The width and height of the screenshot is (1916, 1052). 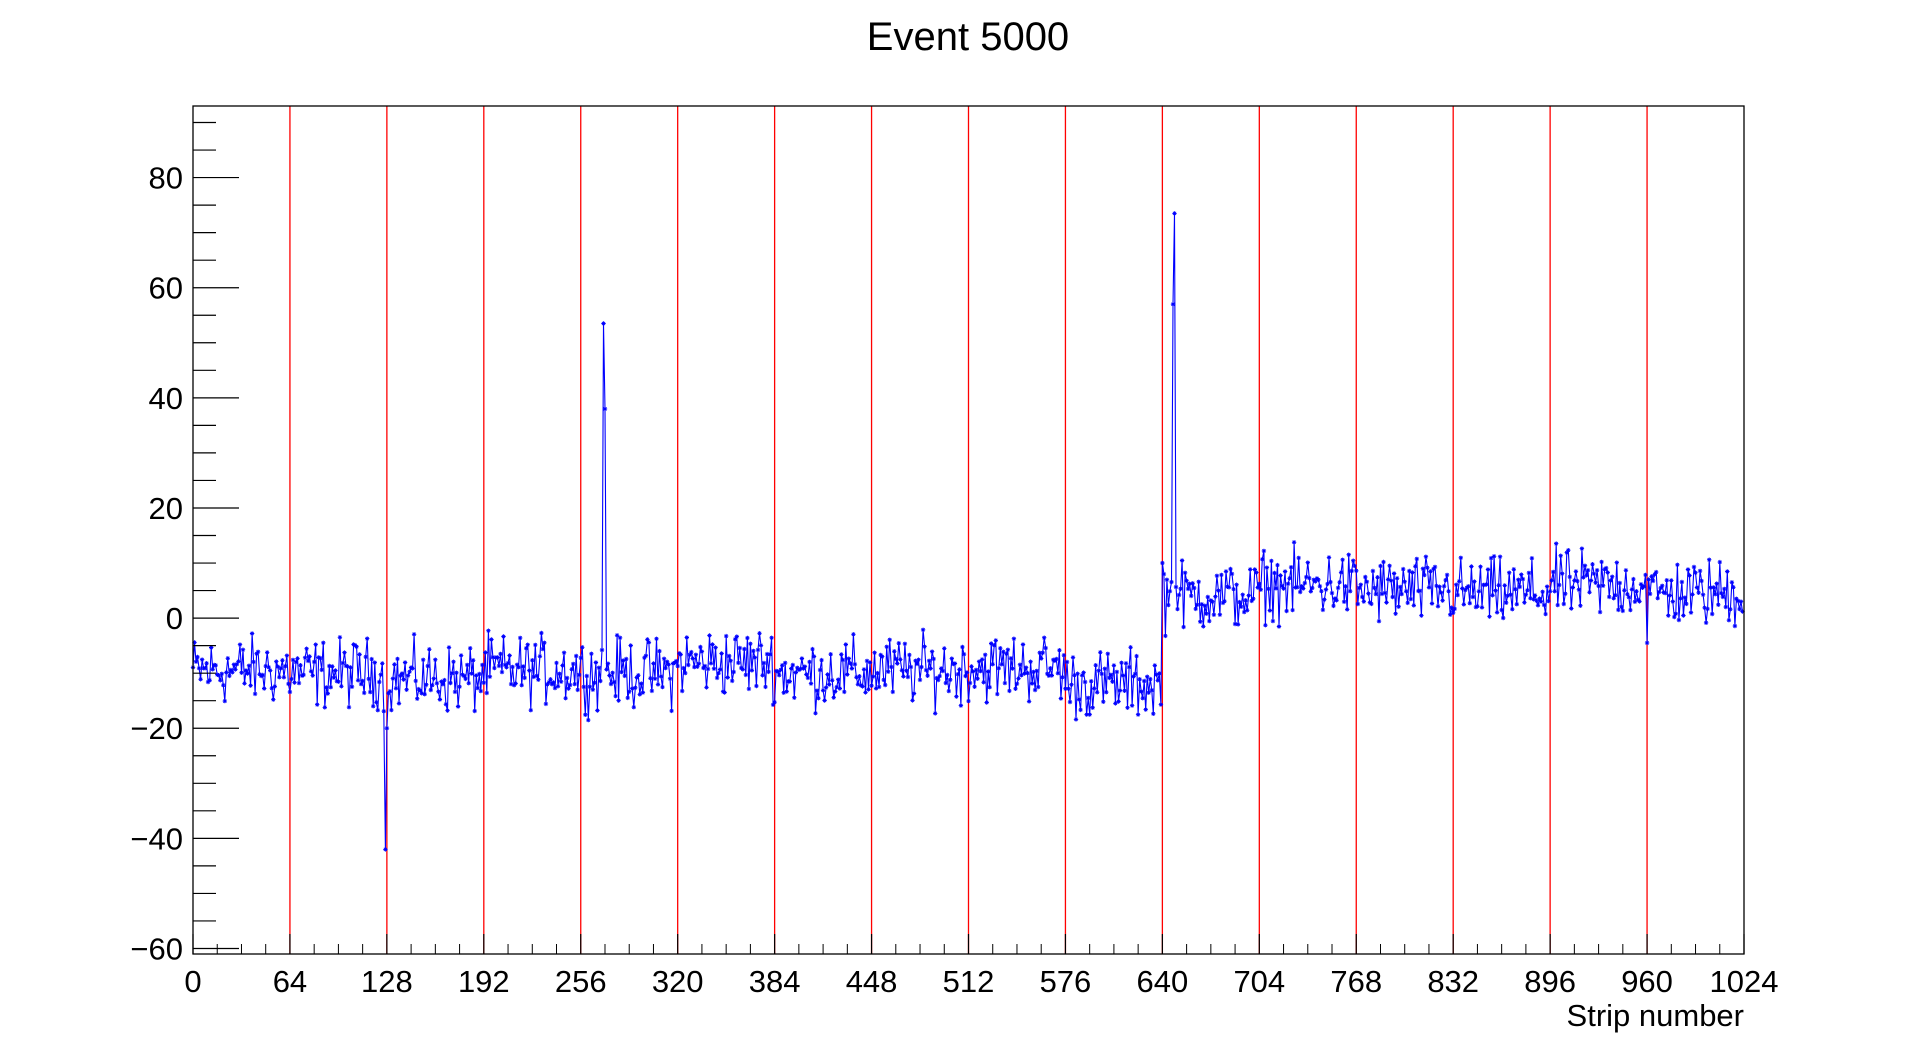 What do you see at coordinates (775, 981) in the screenshot?
I see `x-tick-label: 384` at bounding box center [775, 981].